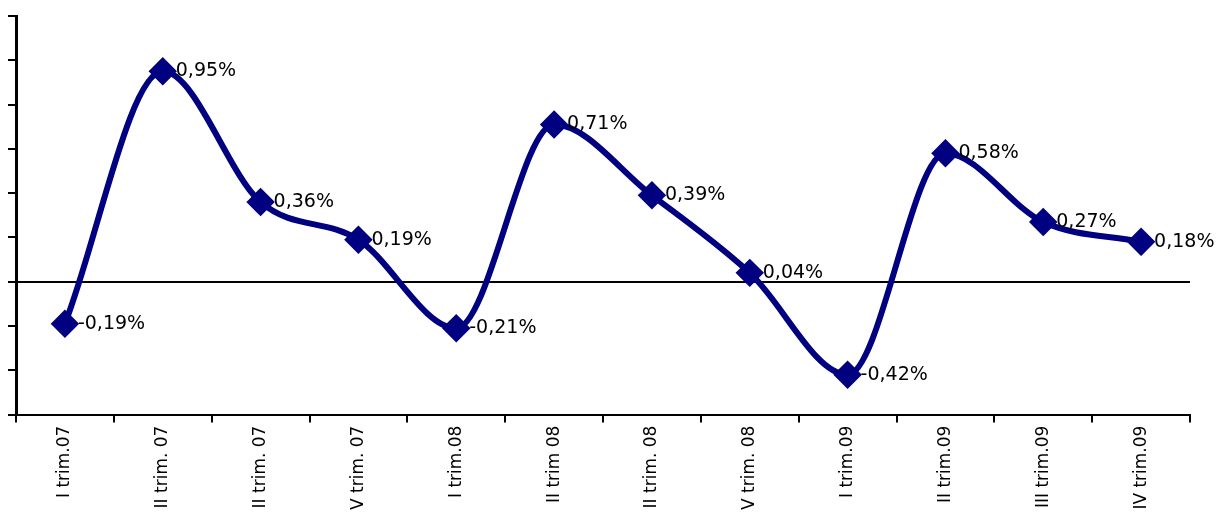 The height and width of the screenshot is (517, 1220). Describe the element at coordinates (552, 464) in the screenshot. I see `x-tick-label: II trim 08` at that location.